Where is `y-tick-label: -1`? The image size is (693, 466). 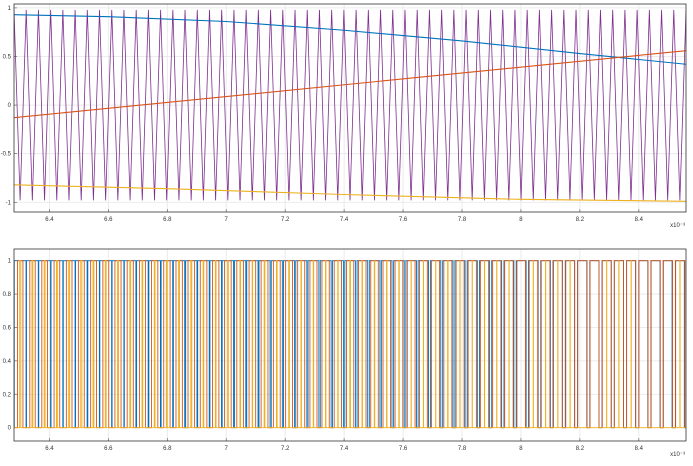
y-tick-label: -1 is located at coordinates (9, 203).